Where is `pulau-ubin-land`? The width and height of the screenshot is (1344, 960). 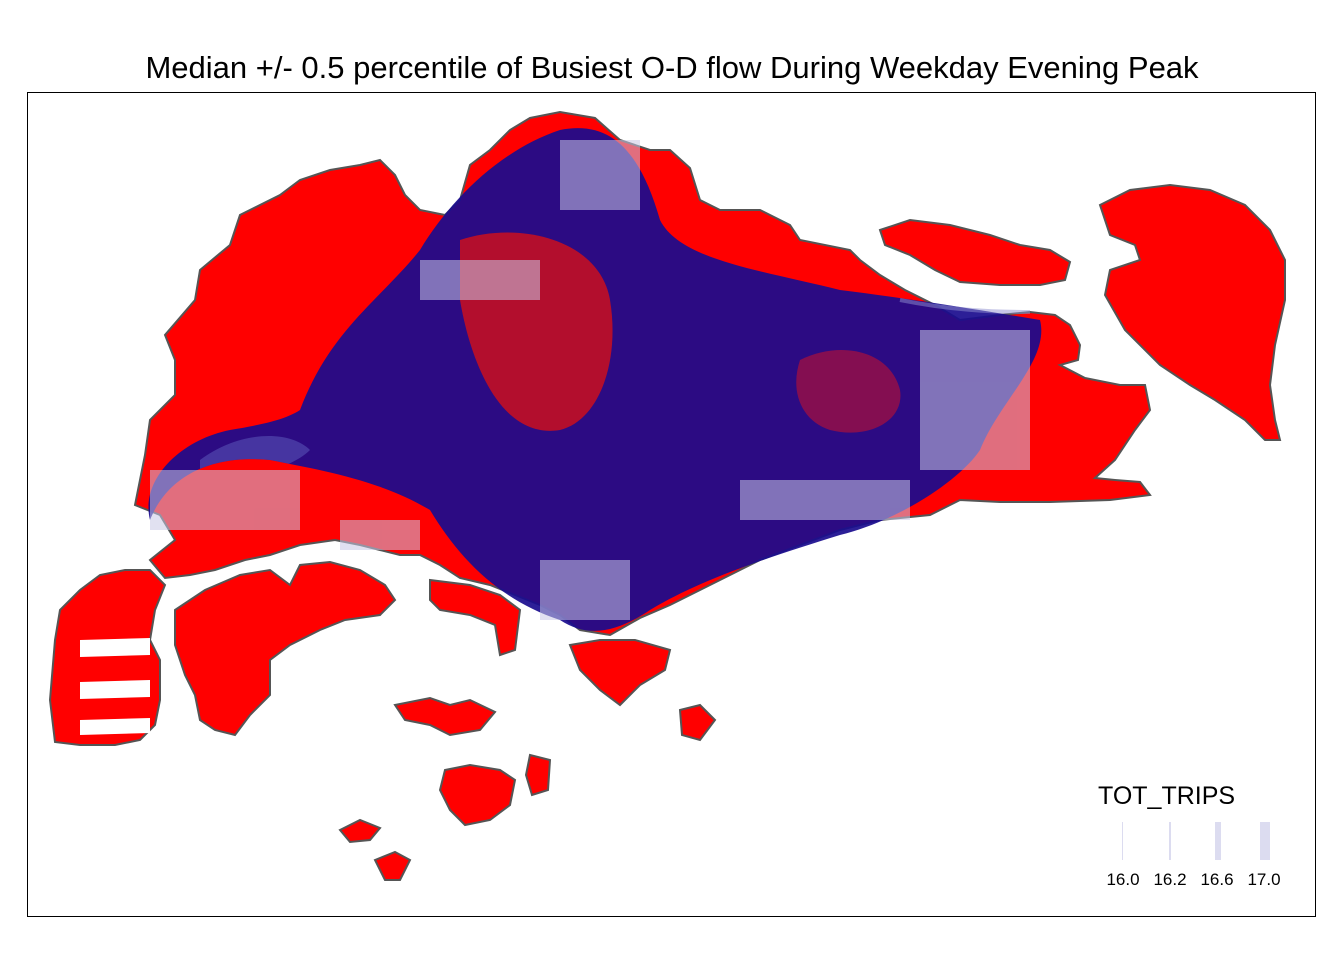
pulau-ubin-land is located at coordinates (975, 252).